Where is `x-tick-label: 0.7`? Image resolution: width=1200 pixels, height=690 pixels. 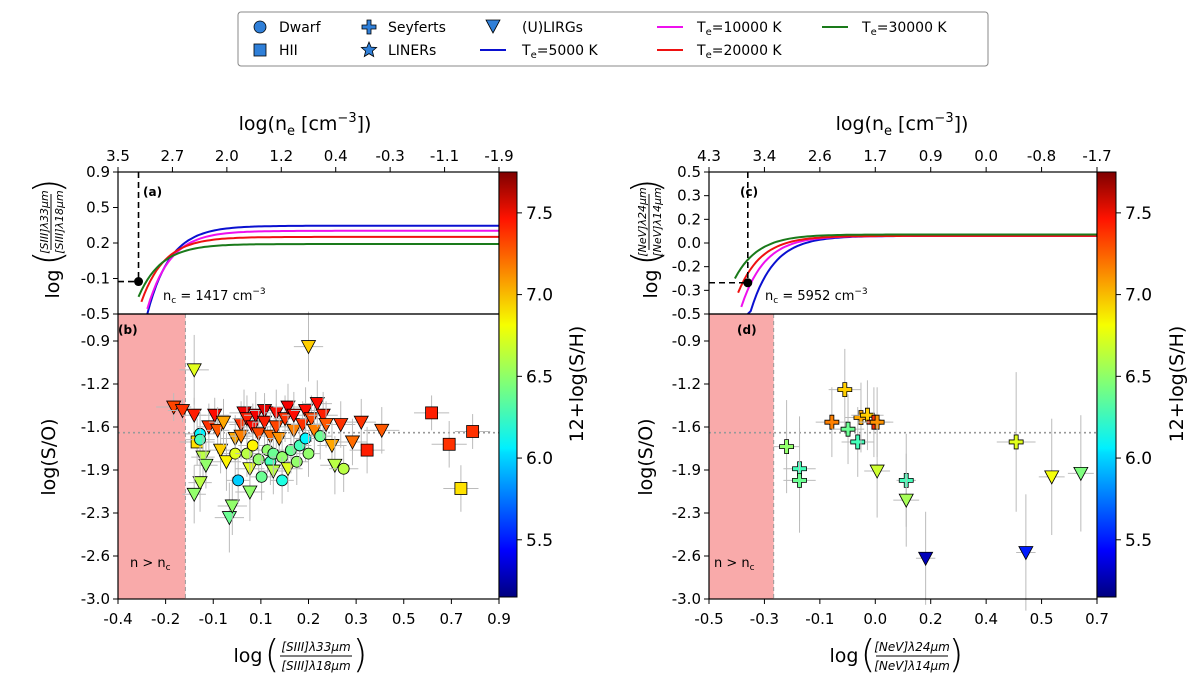
x-tick-label: 0.7 is located at coordinates (451, 619).